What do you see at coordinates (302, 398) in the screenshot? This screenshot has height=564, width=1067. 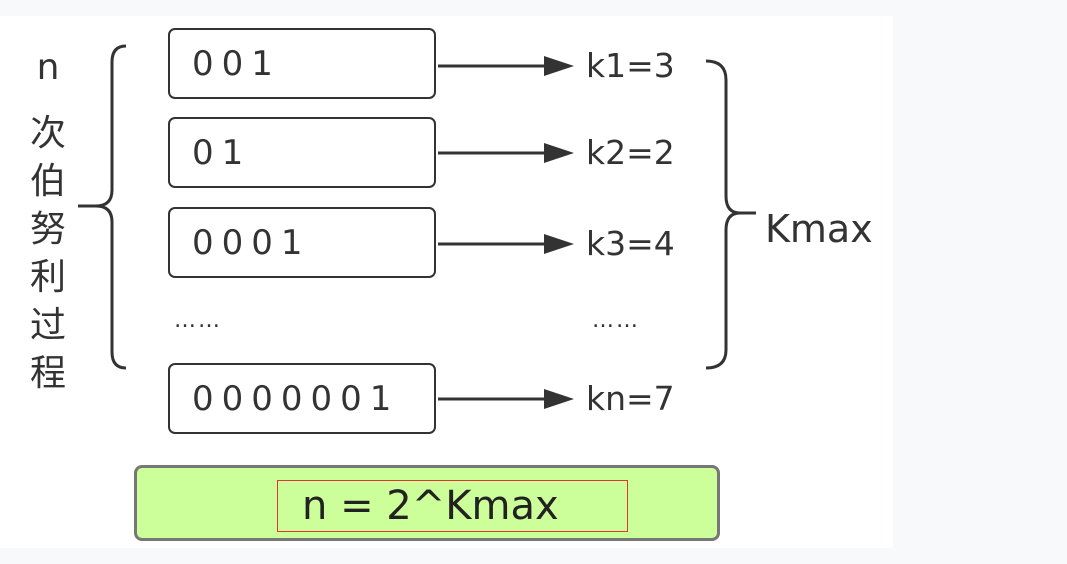 I see `bit-sequence-box: 0000001` at bounding box center [302, 398].